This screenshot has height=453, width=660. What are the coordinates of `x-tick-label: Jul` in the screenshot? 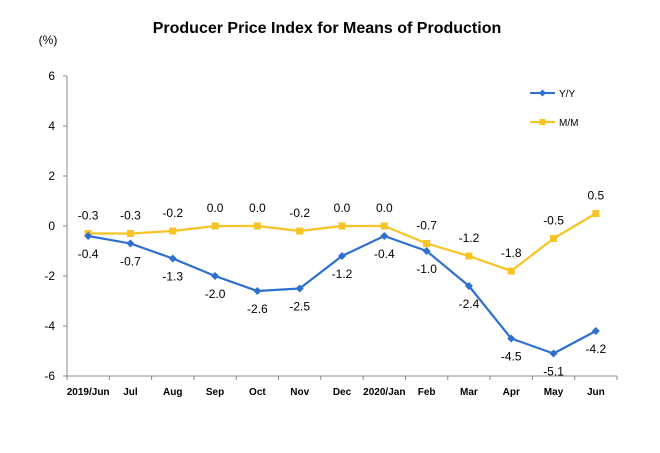 It's located at (130, 392).